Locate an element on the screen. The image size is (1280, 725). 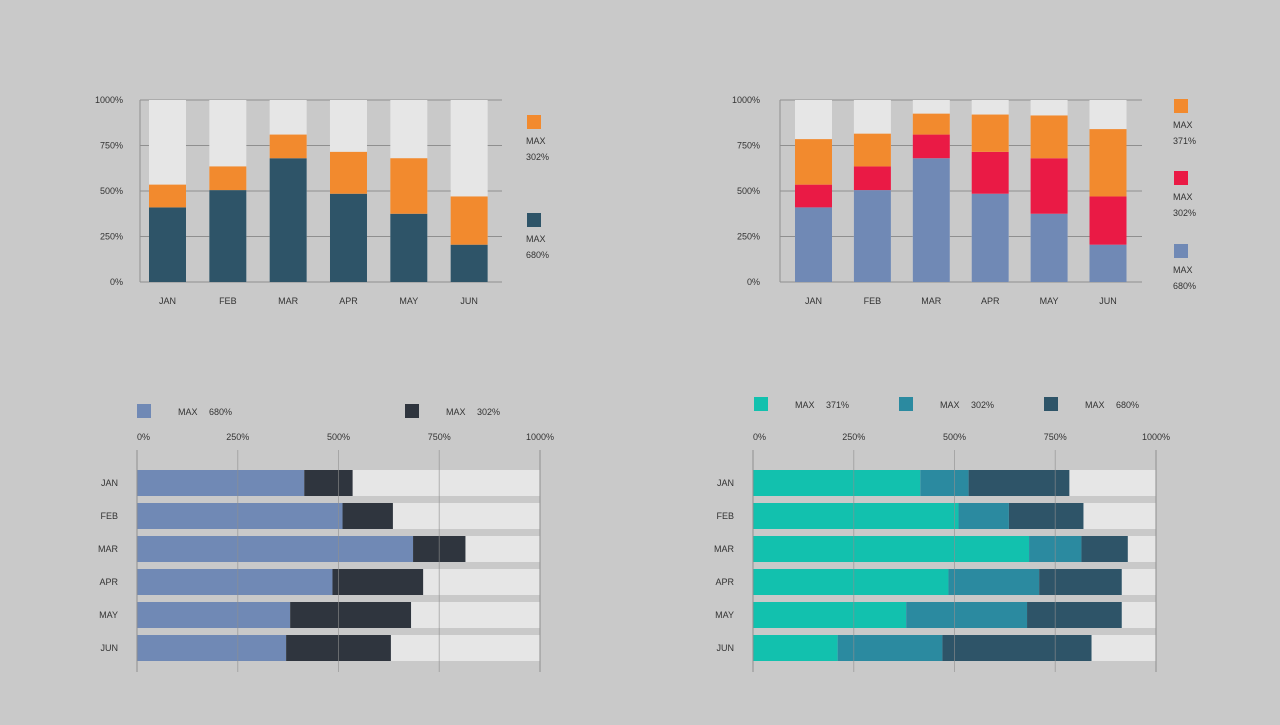
chart-top-left-y-tick-label: 0% is located at coordinates (116, 282).